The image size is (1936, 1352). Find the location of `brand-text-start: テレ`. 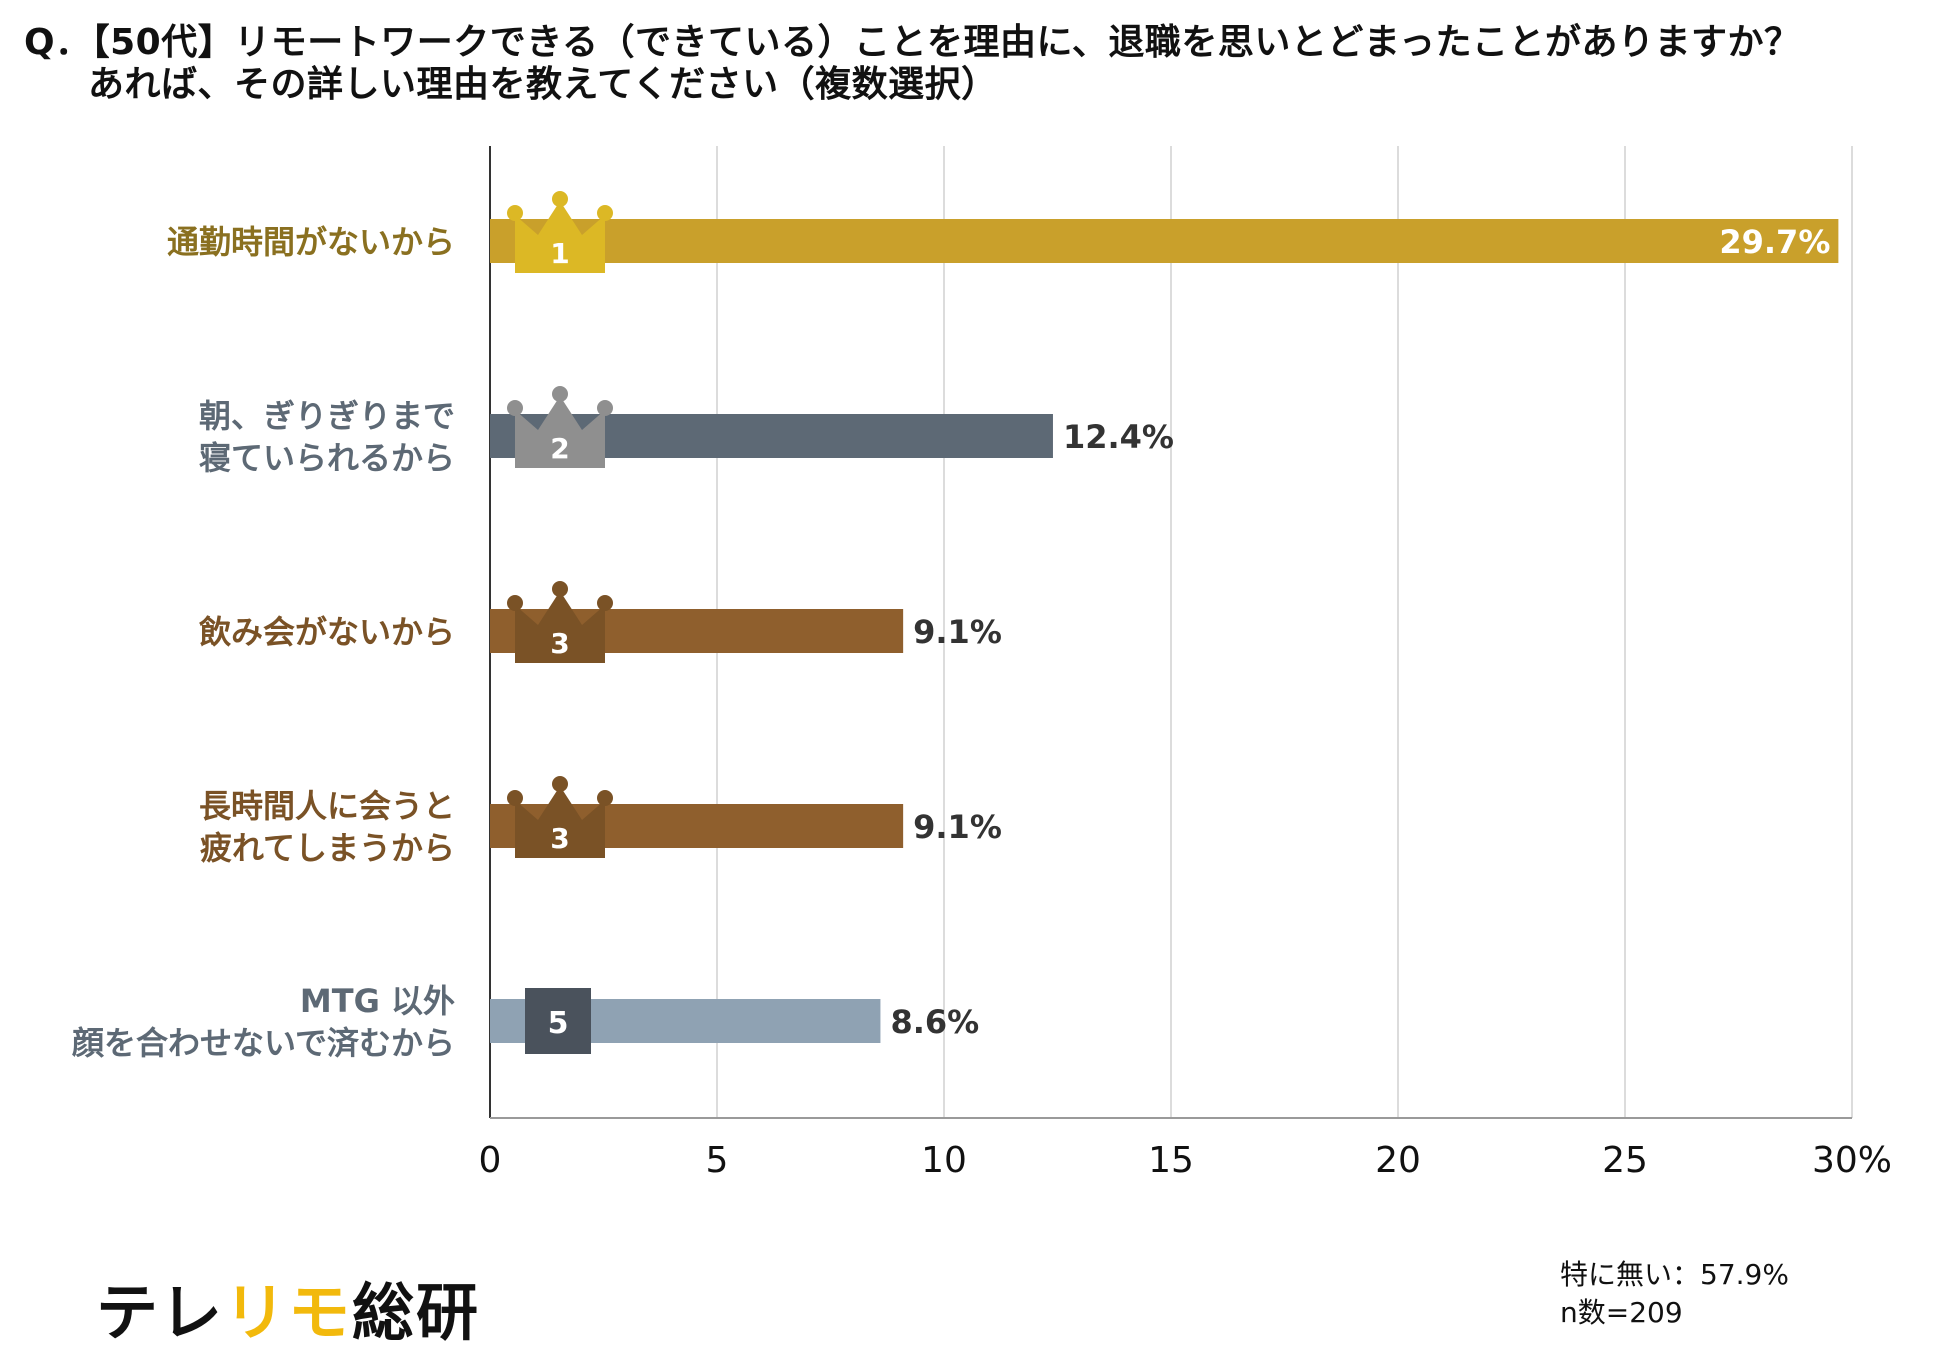

brand-text-start: テレ is located at coordinates (160, 1312).